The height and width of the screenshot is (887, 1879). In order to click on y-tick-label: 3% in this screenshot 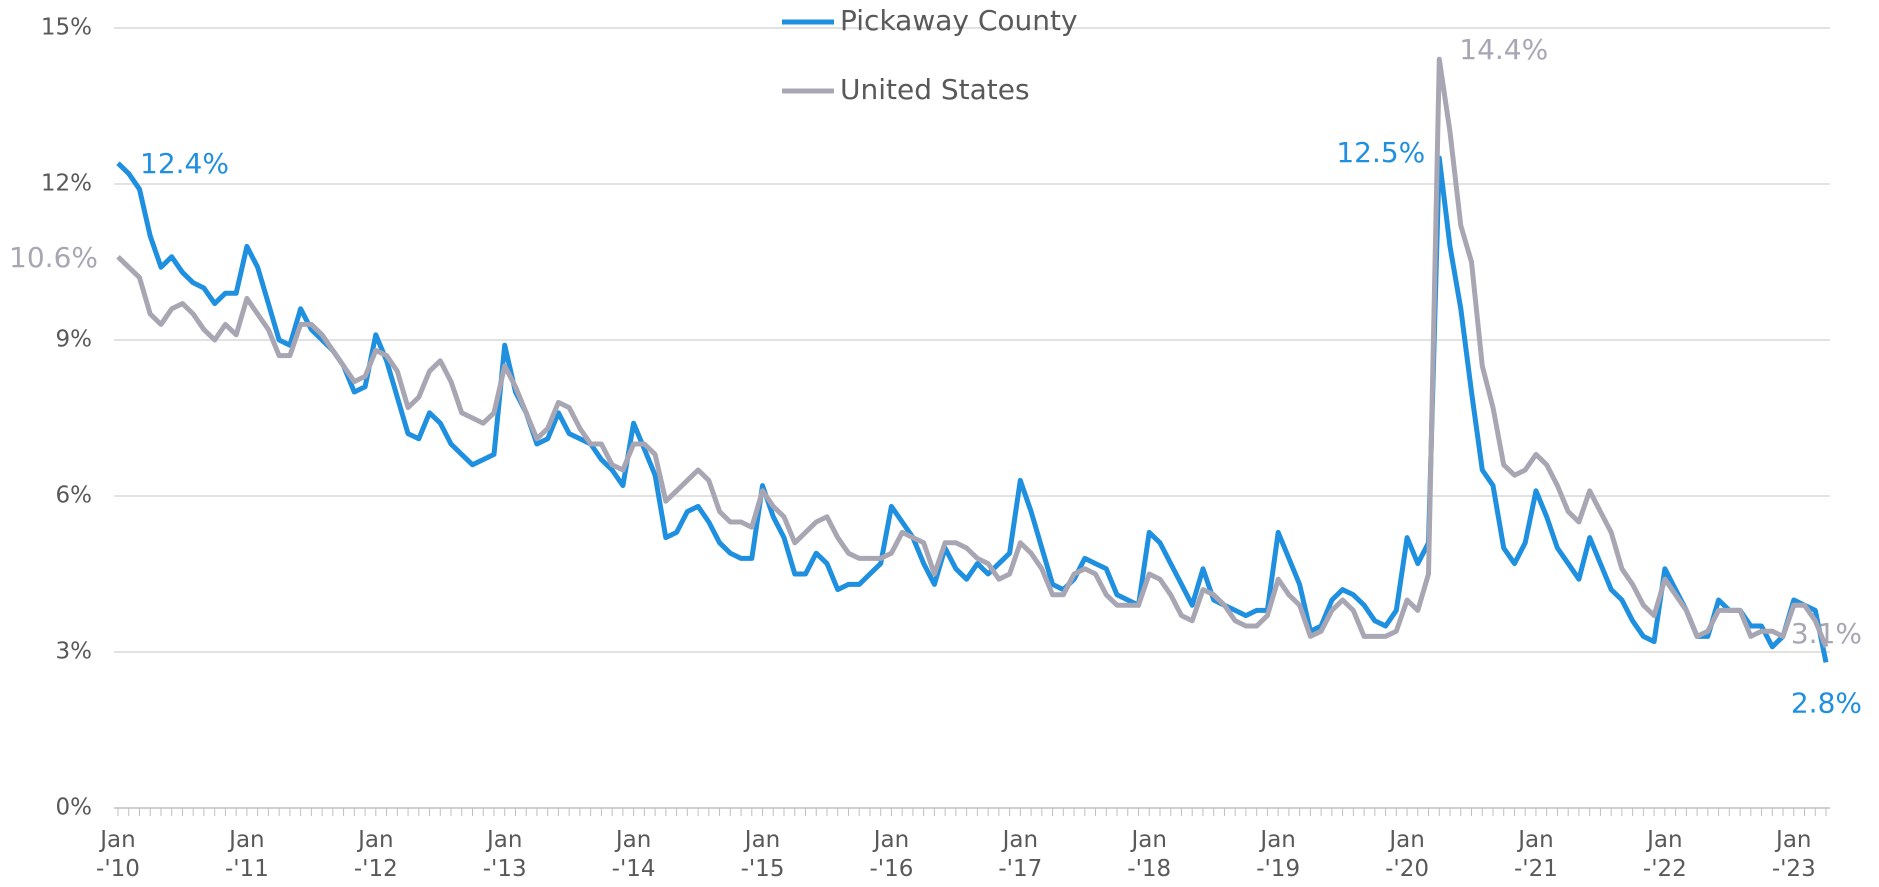, I will do `click(74, 652)`.